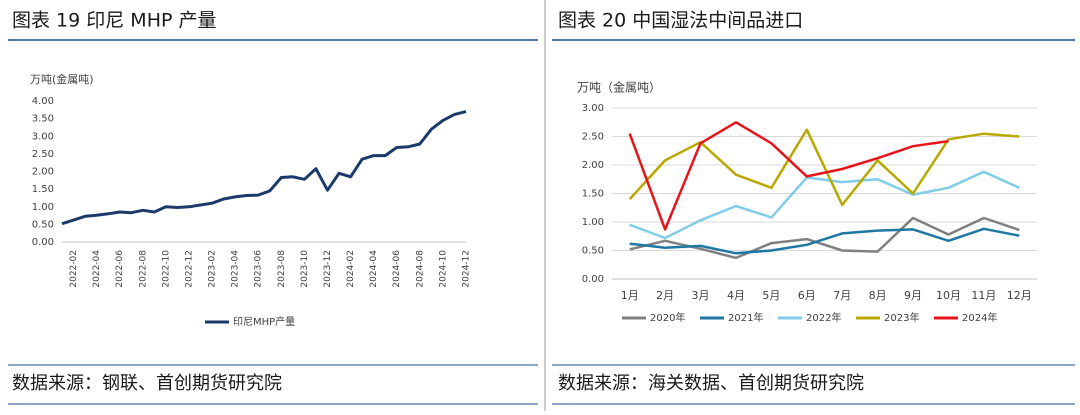 The height and width of the screenshot is (415, 1080). What do you see at coordinates (665, 295) in the screenshot?
I see `x-tick-label: 2月` at bounding box center [665, 295].